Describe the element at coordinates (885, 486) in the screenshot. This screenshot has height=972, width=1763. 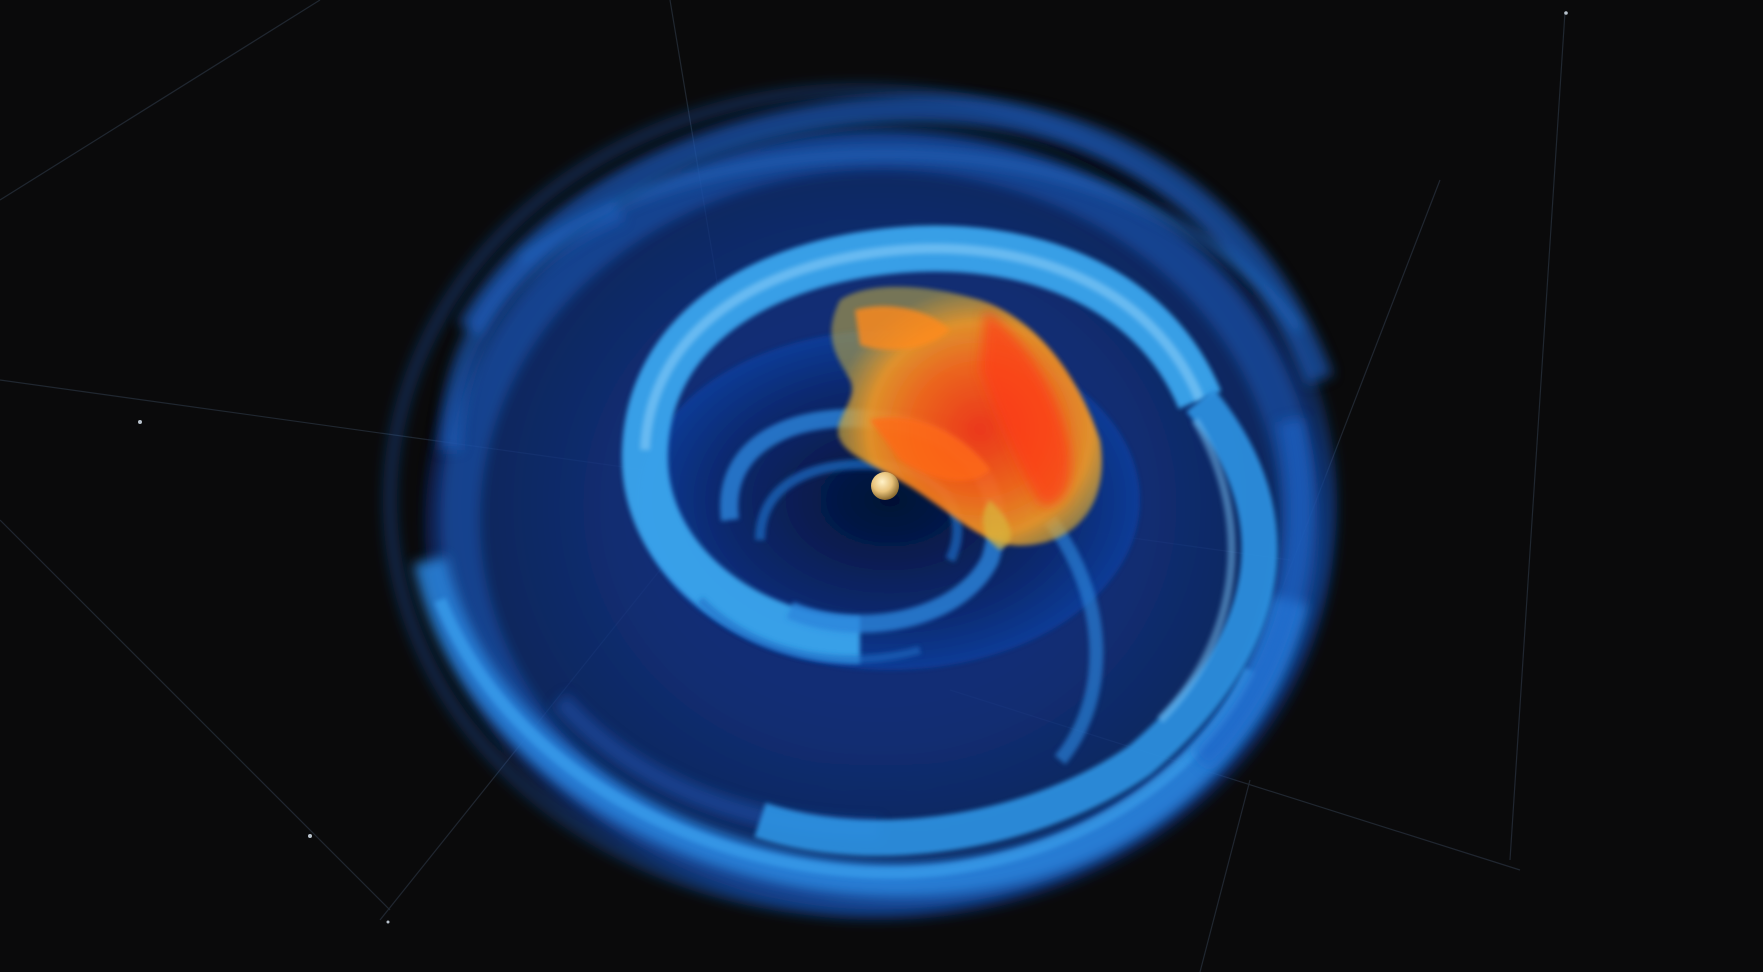
I see `central-object` at that location.